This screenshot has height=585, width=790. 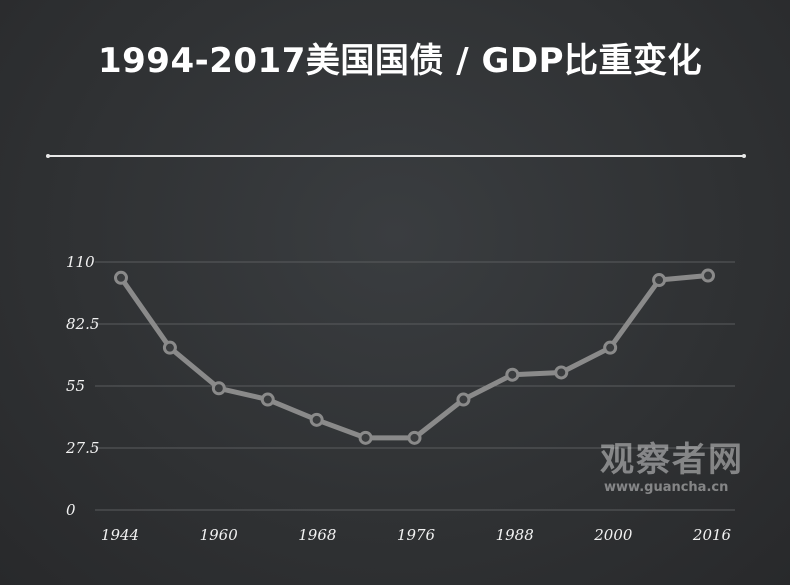 What do you see at coordinates (399, 61) in the screenshot?
I see `chart-title: 1994-2017美国国债 / GDP比重变化` at bounding box center [399, 61].